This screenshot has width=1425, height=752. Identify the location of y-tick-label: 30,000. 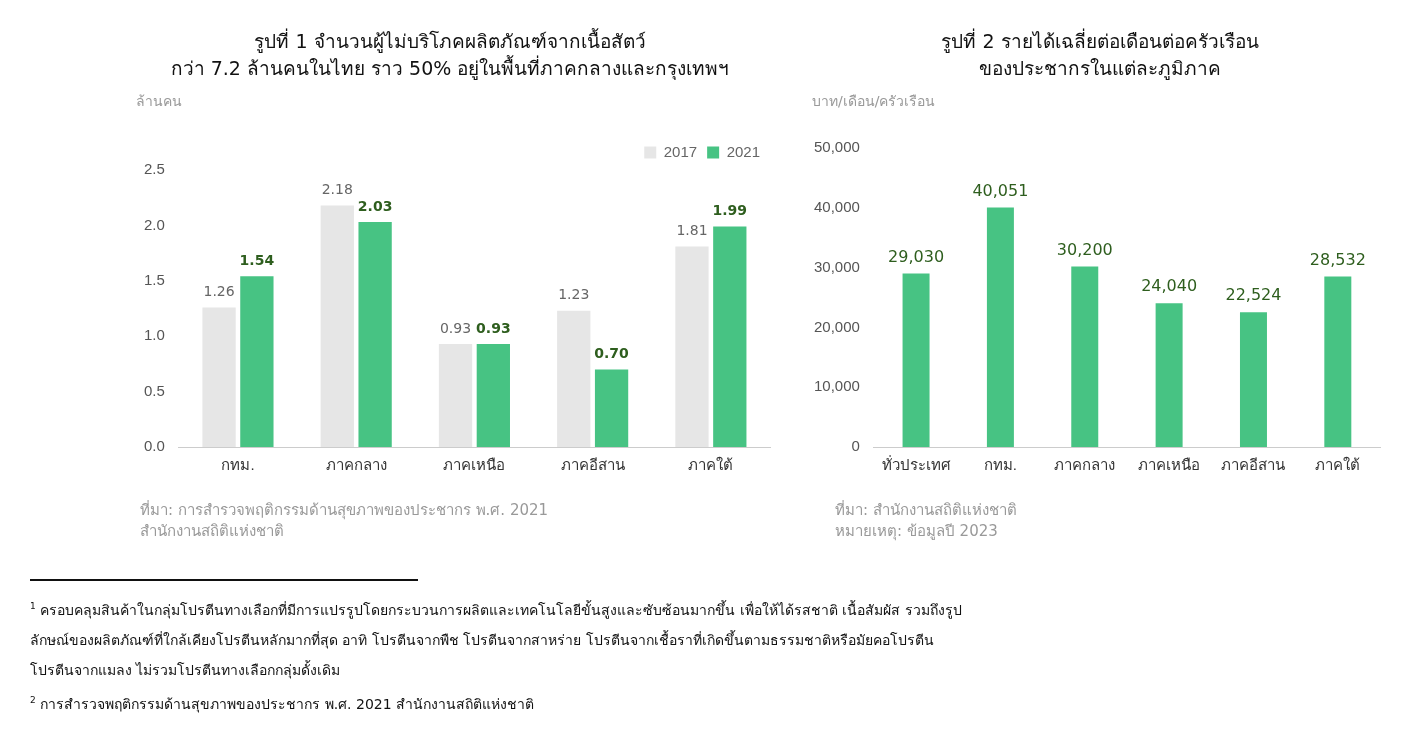
(836, 266).